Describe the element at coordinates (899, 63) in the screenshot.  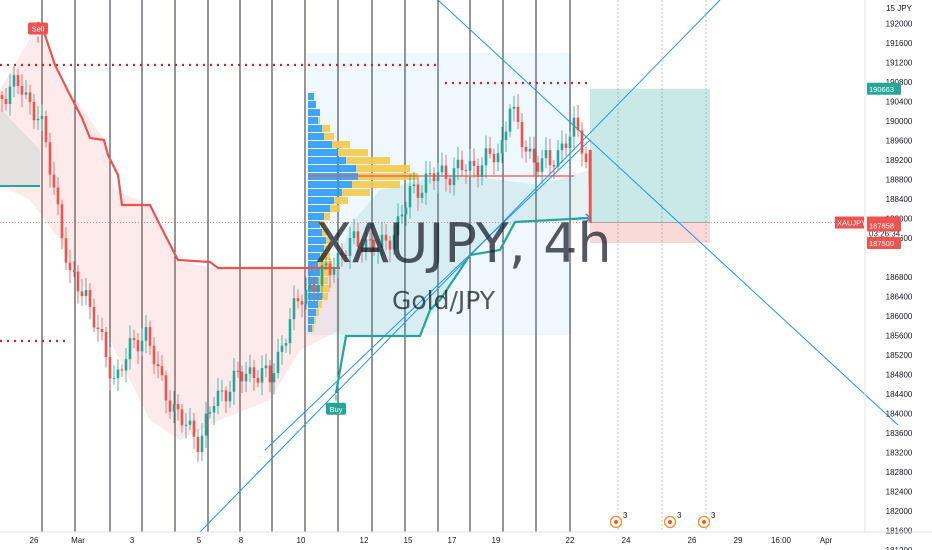
I see `price-tick-2: 191200` at that location.